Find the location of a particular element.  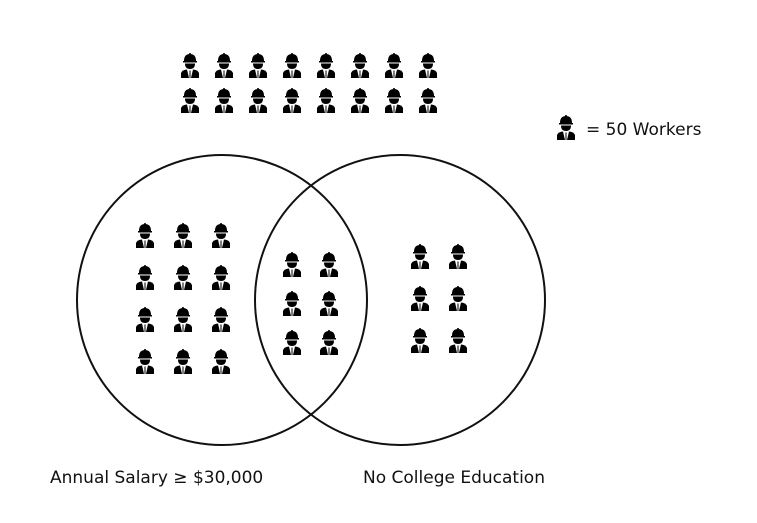

legend-text: = 50 Workers is located at coordinates (644, 130).